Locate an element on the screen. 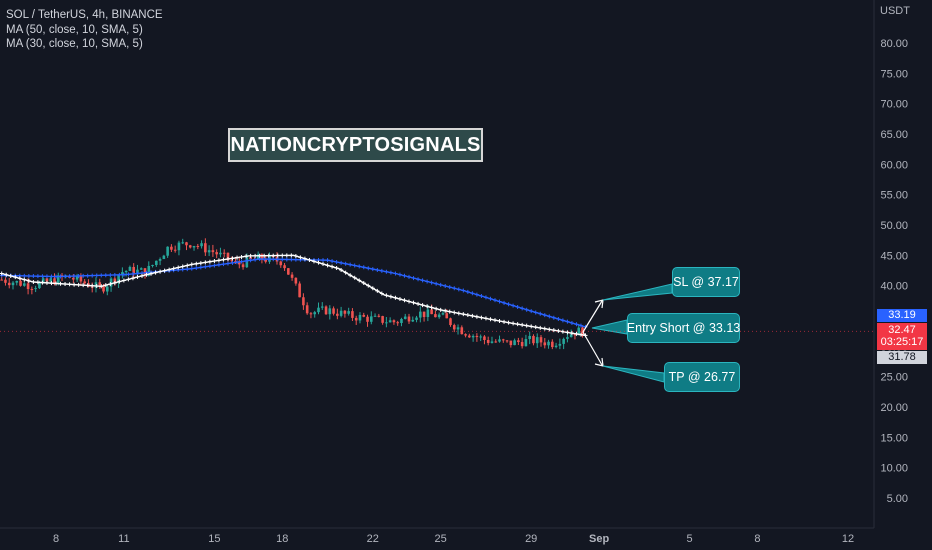 The image size is (932, 550). ma30-legend: MA (30, close, 10, SMA, 5) is located at coordinates (74, 44).